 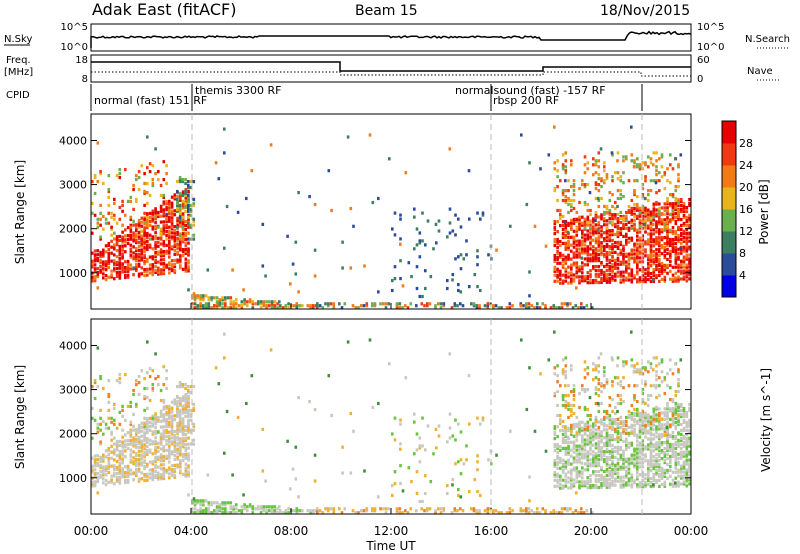 I want to click on nsearch-label: N.Search, so click(x=767, y=39).